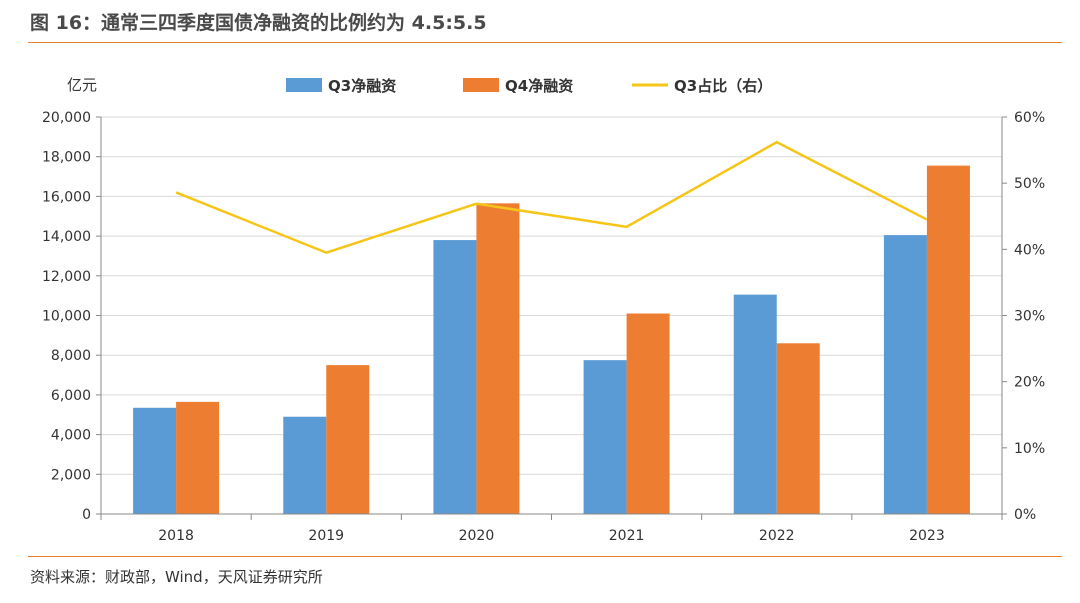  I want to click on bar-q3-2018, so click(155, 460).